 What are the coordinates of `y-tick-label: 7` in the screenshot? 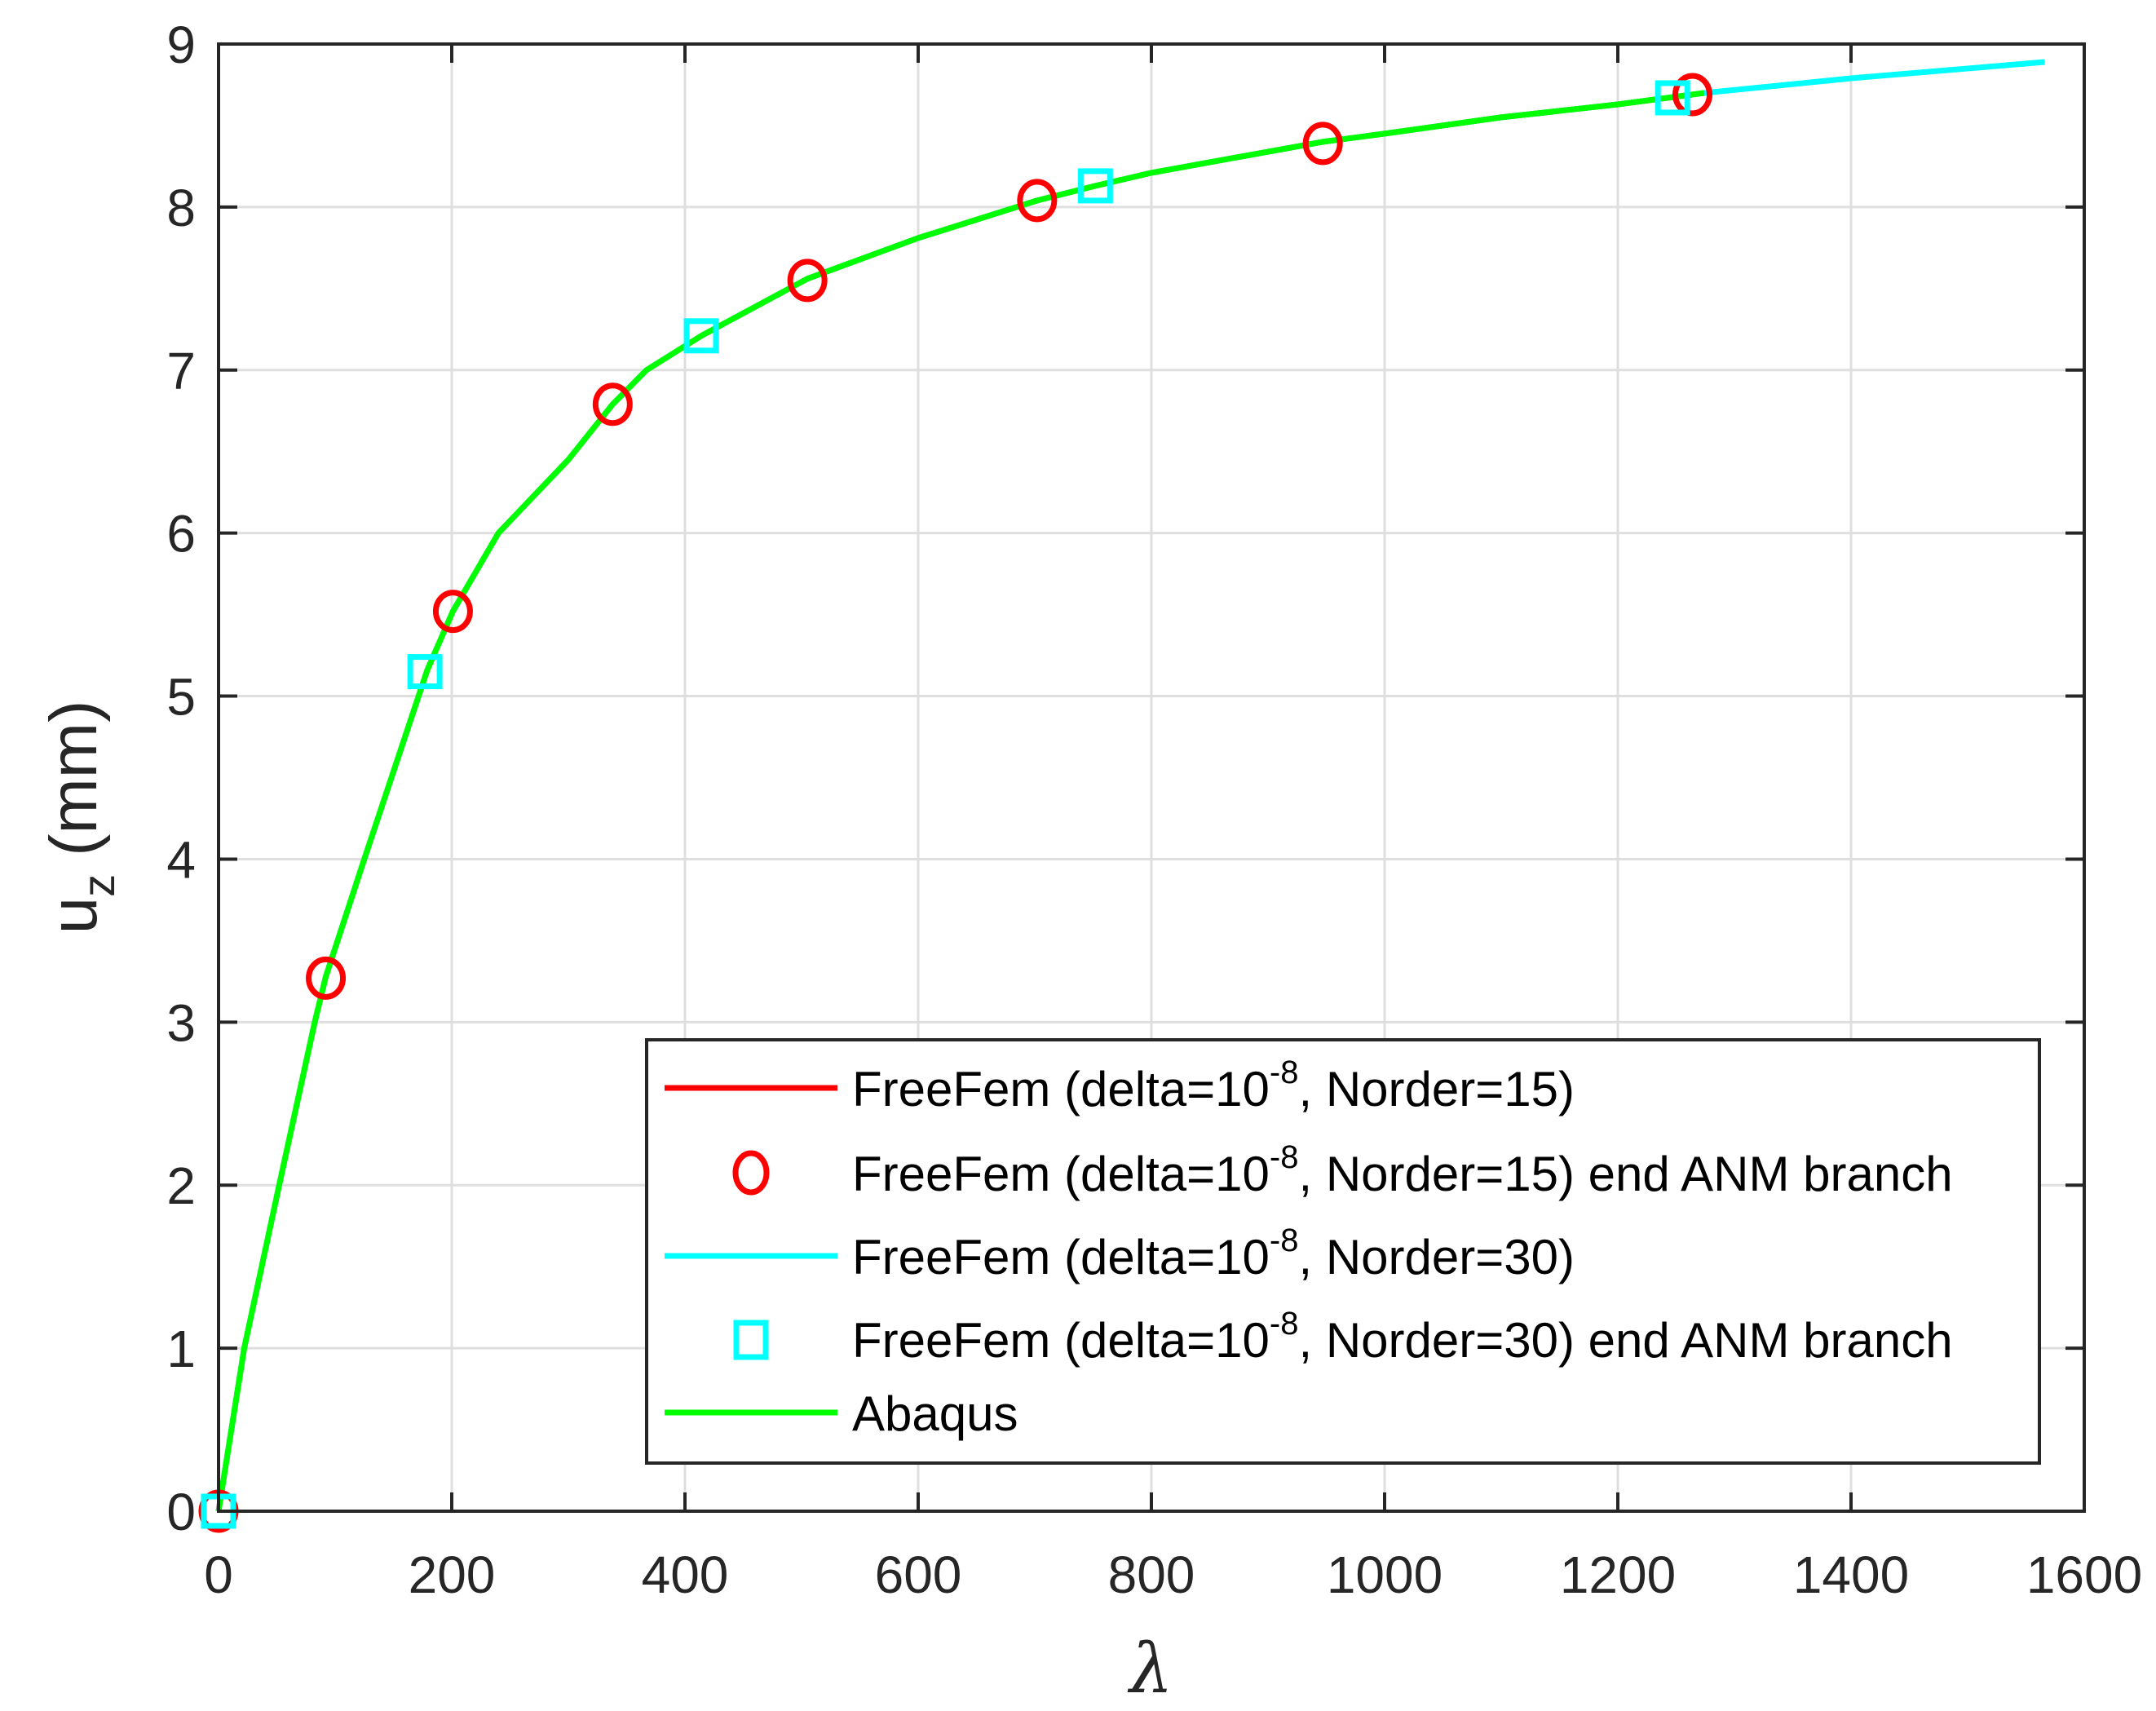 It's located at (181, 371).